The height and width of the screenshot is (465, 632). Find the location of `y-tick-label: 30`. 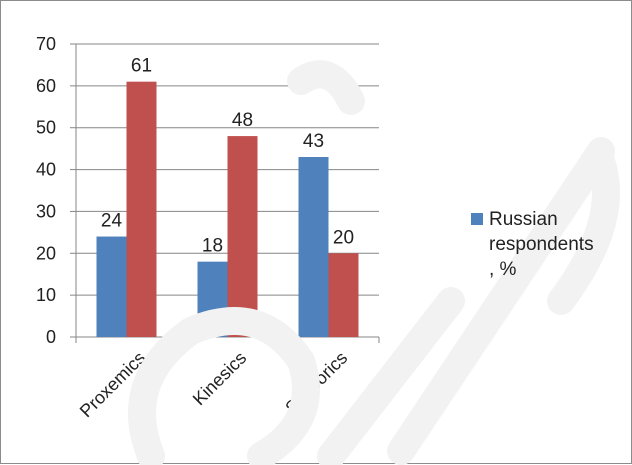

y-tick-label: 30 is located at coordinates (46, 211).